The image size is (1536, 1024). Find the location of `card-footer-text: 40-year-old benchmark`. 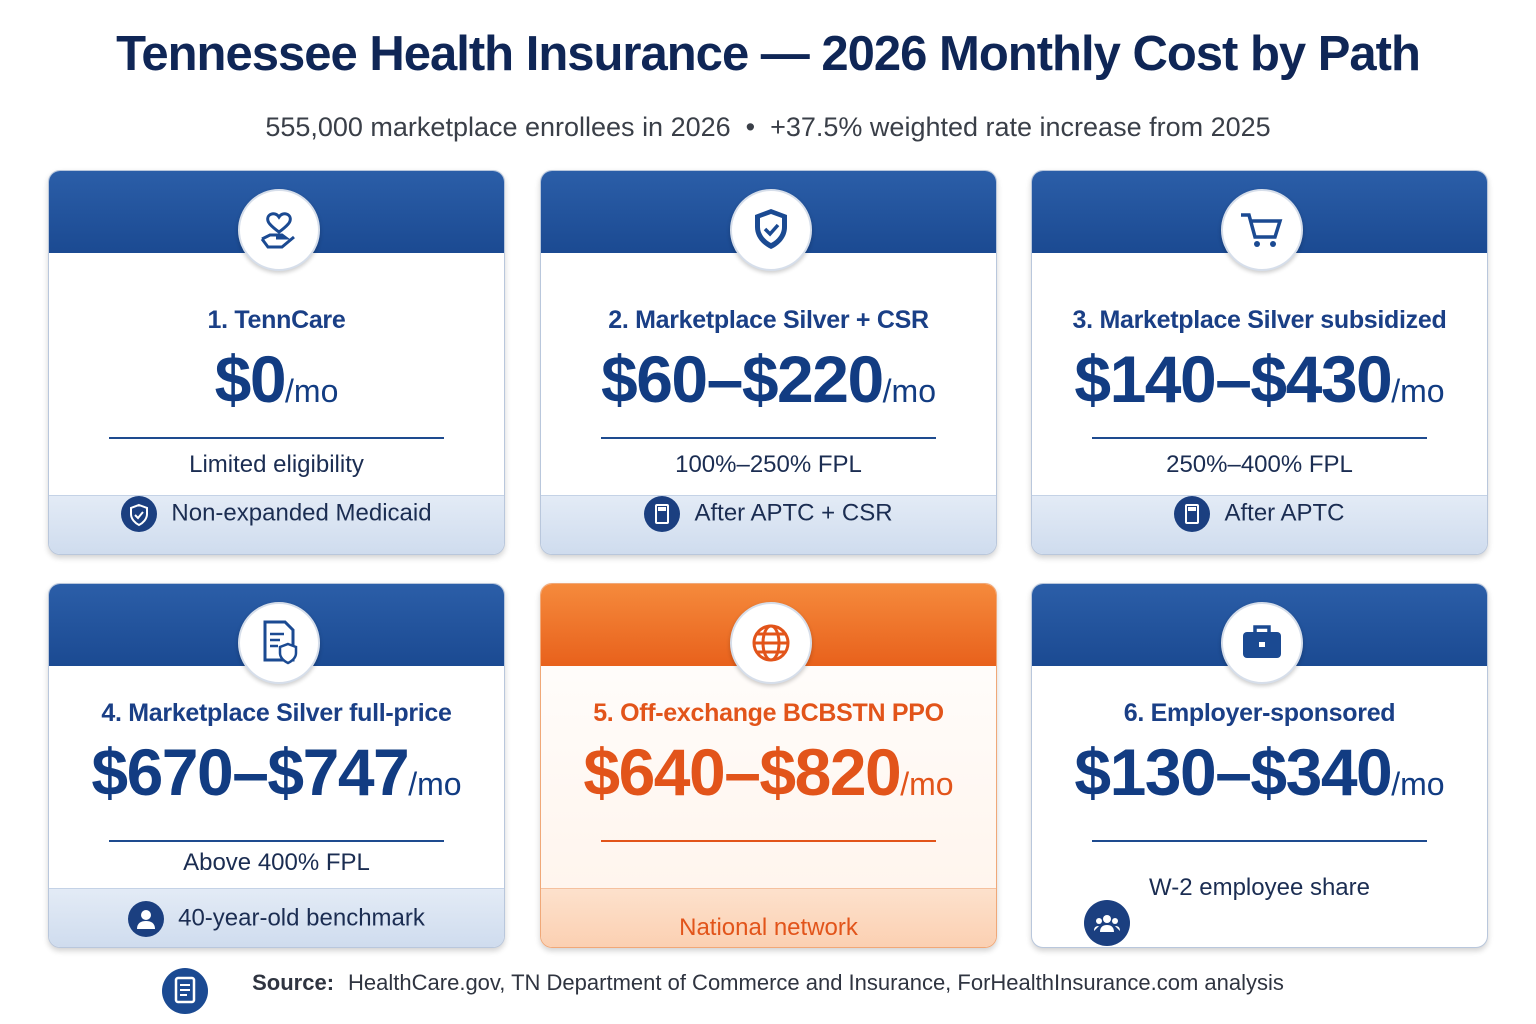

card-footer-text: 40-year-old benchmark is located at coordinates (276, 919).